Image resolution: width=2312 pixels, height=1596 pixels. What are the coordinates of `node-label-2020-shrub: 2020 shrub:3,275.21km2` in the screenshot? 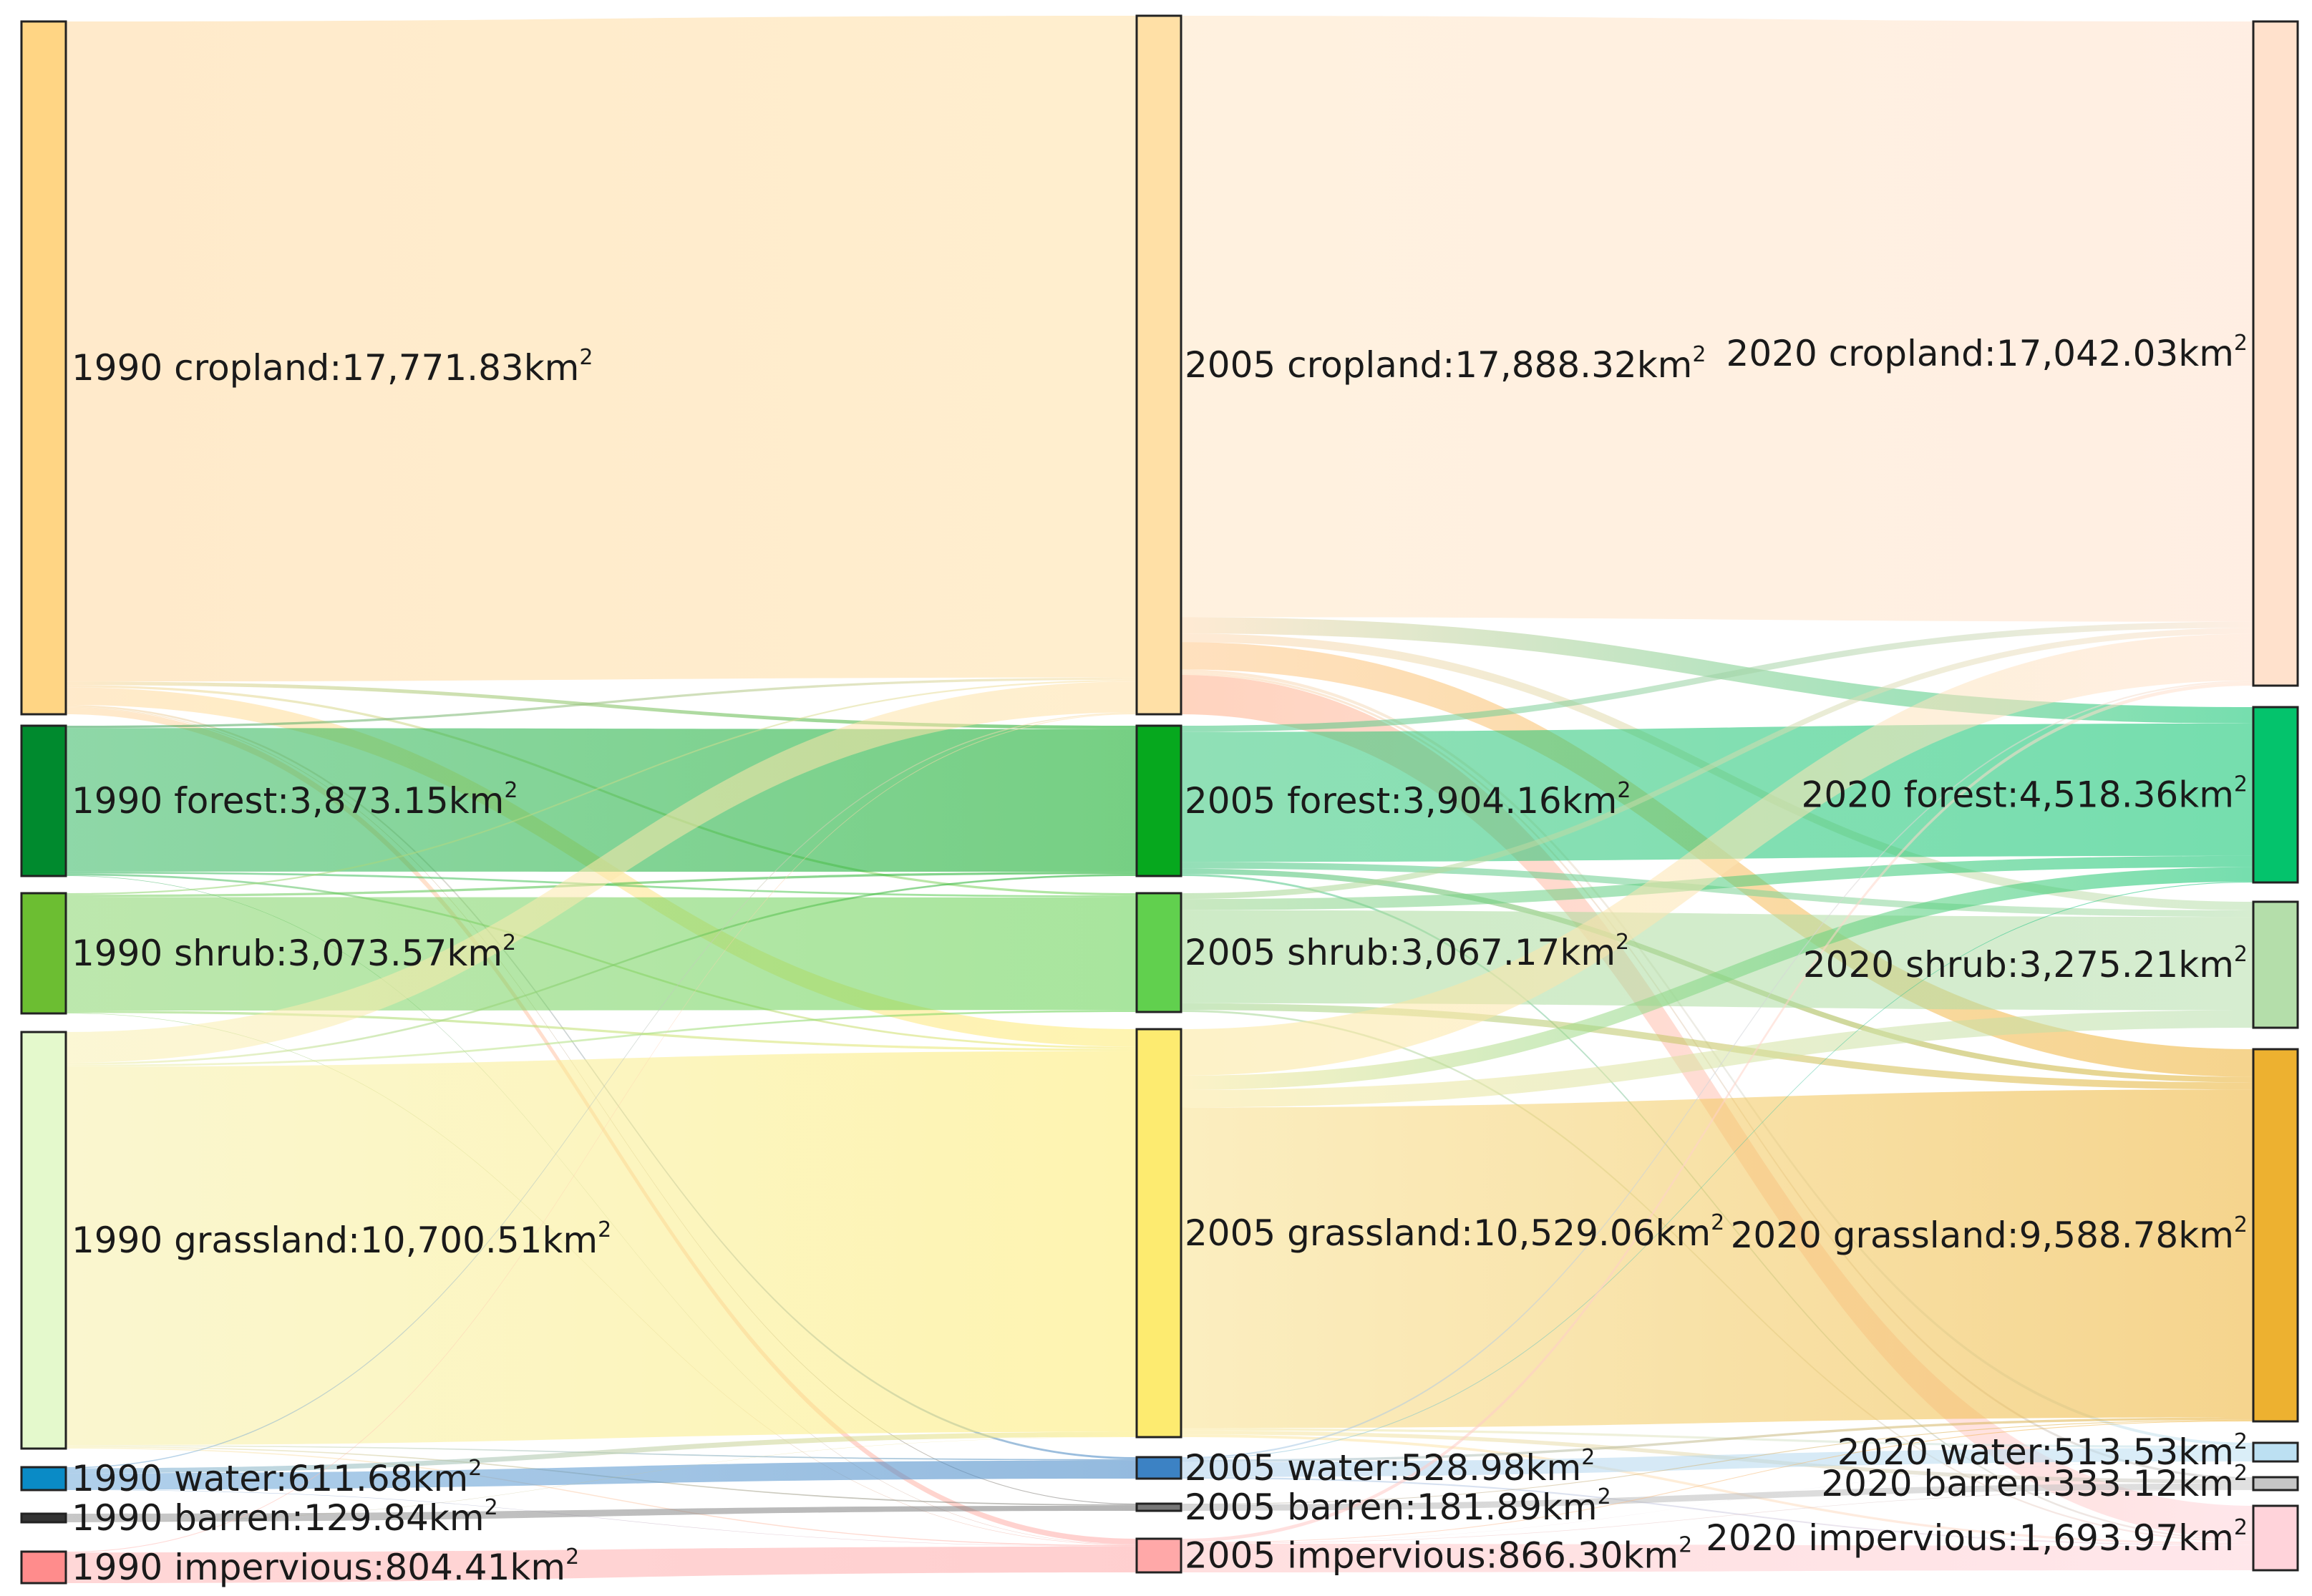 It's located at (2025, 964).